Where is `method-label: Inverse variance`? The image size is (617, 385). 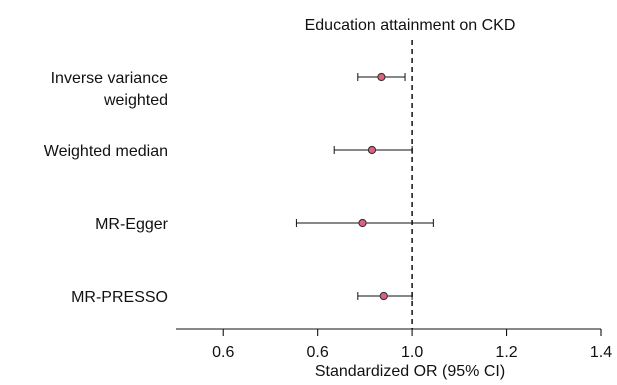 method-label: Inverse variance is located at coordinates (109, 78).